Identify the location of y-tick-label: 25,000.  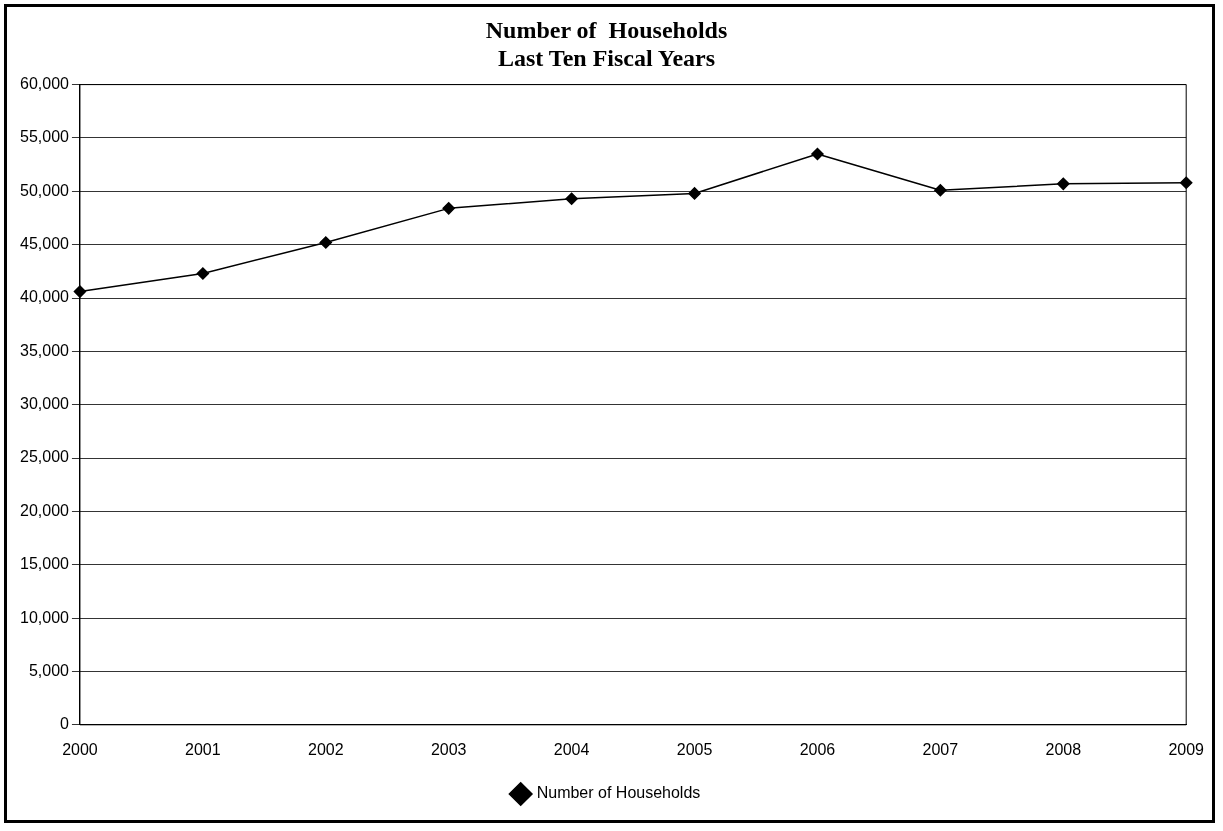
(45, 457).